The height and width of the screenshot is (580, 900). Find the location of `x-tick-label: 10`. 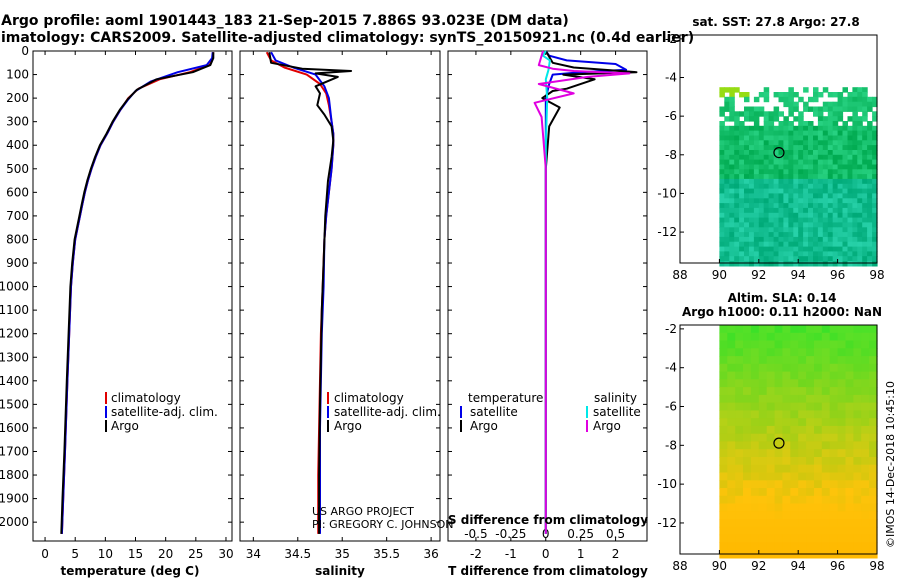

x-tick-label: 10 is located at coordinates (105, 554).